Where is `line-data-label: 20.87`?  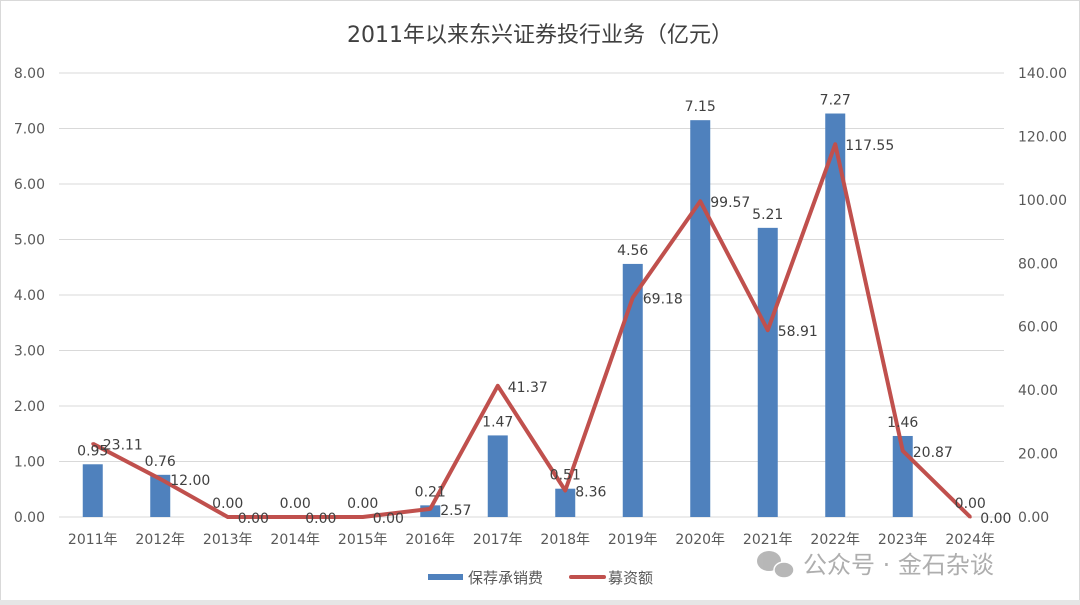 line-data-label: 20.87 is located at coordinates (933, 453).